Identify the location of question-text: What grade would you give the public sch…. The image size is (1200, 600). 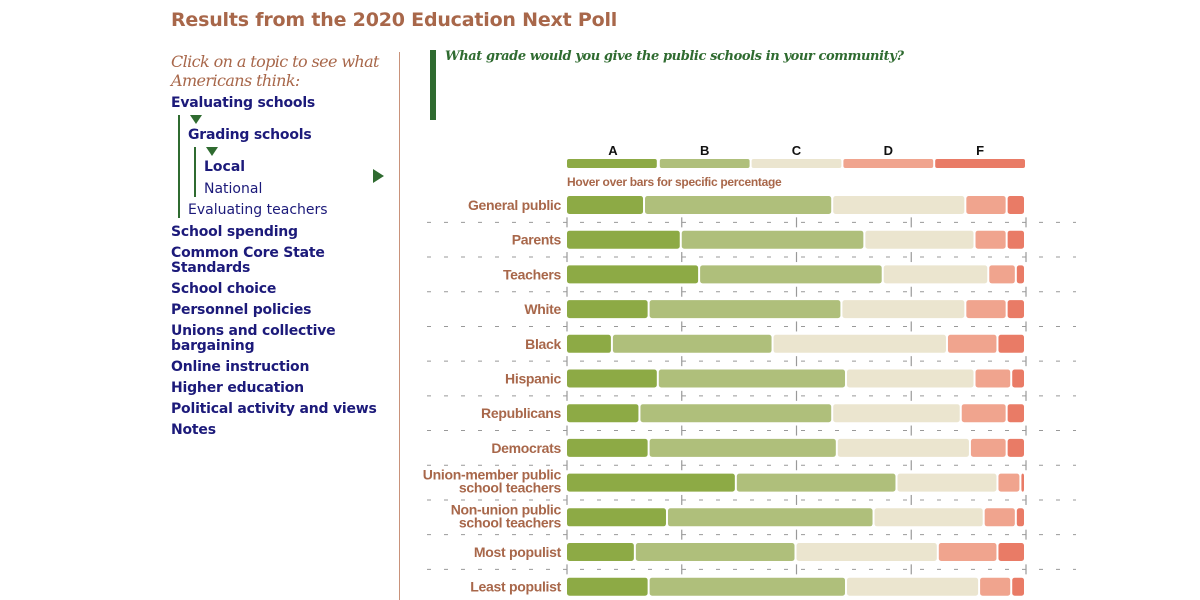
(674, 56).